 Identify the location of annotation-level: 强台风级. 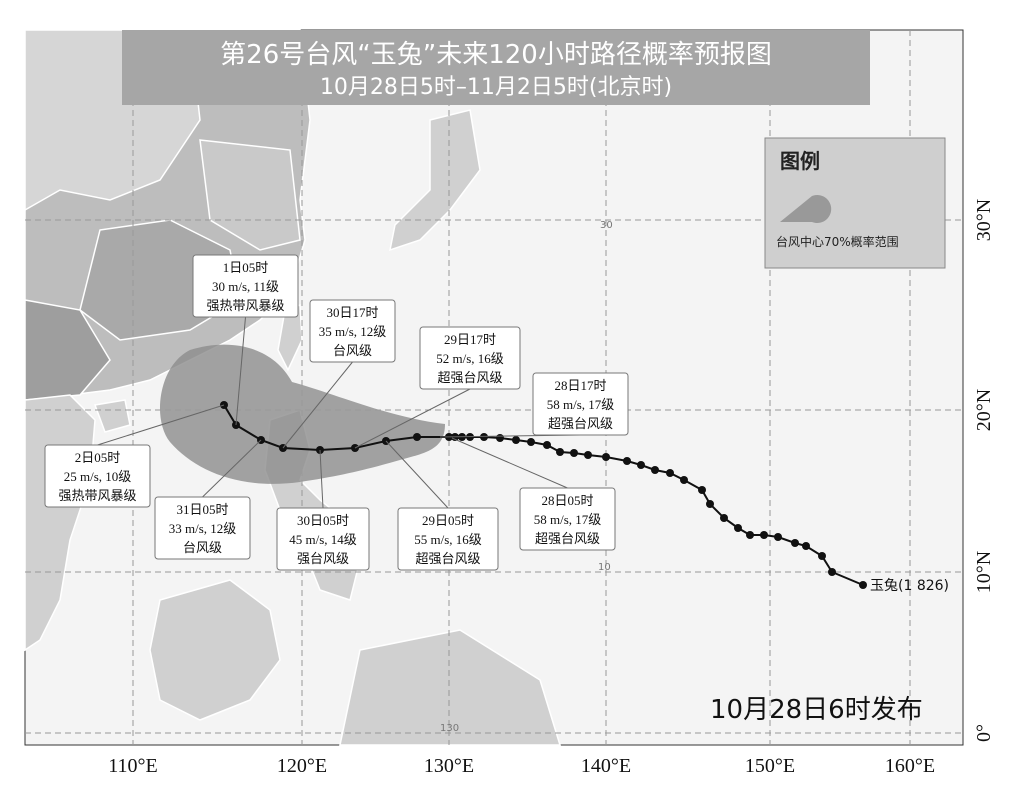
(323, 558).